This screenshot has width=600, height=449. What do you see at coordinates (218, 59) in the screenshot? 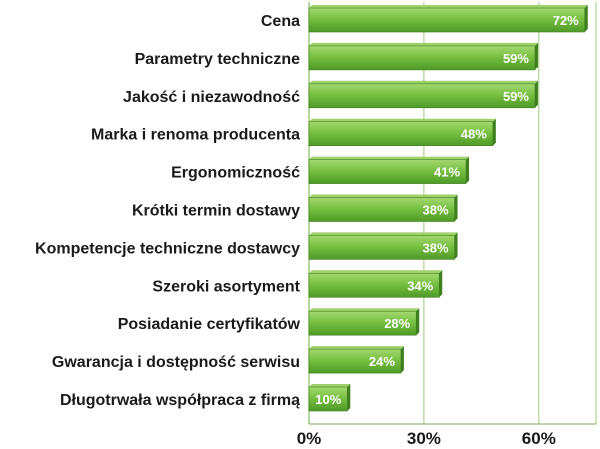
I see `category-label: Parametry techniczne` at bounding box center [218, 59].